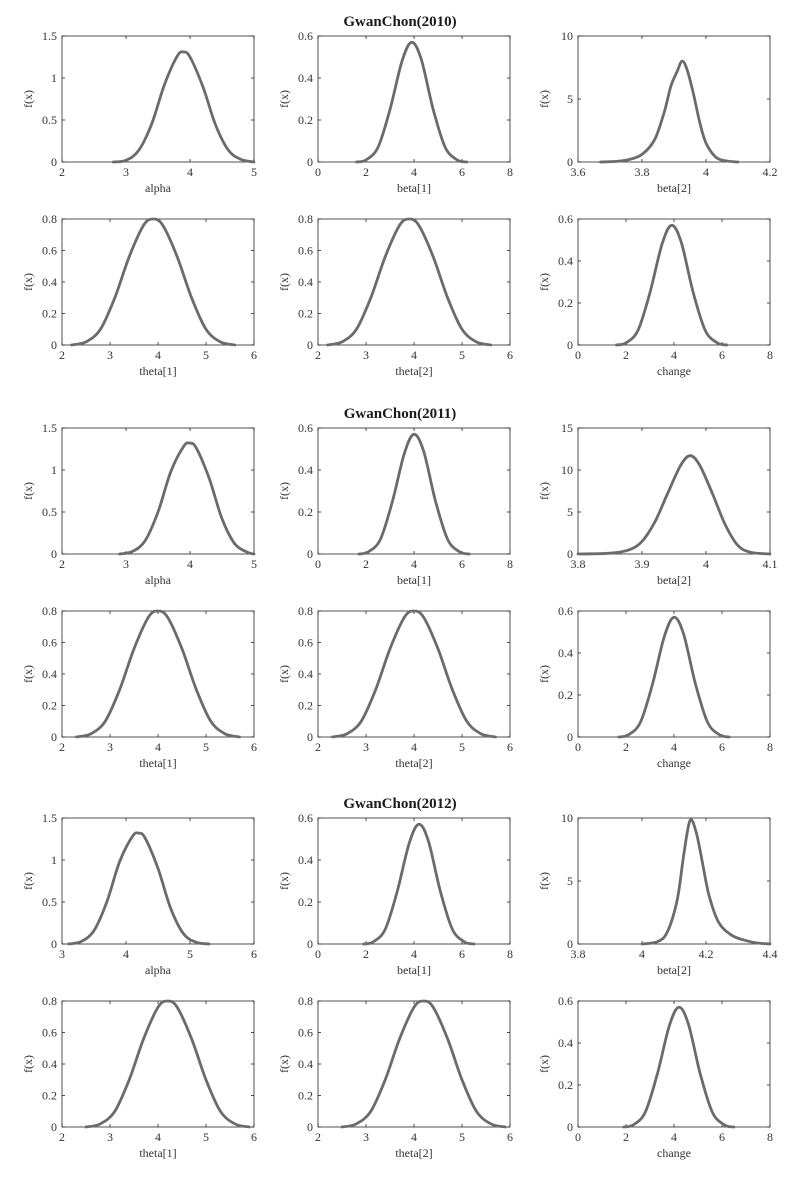 The width and height of the screenshot is (800, 1179). What do you see at coordinates (567, 428) in the screenshot?
I see `y-tick-label: 15` at bounding box center [567, 428].